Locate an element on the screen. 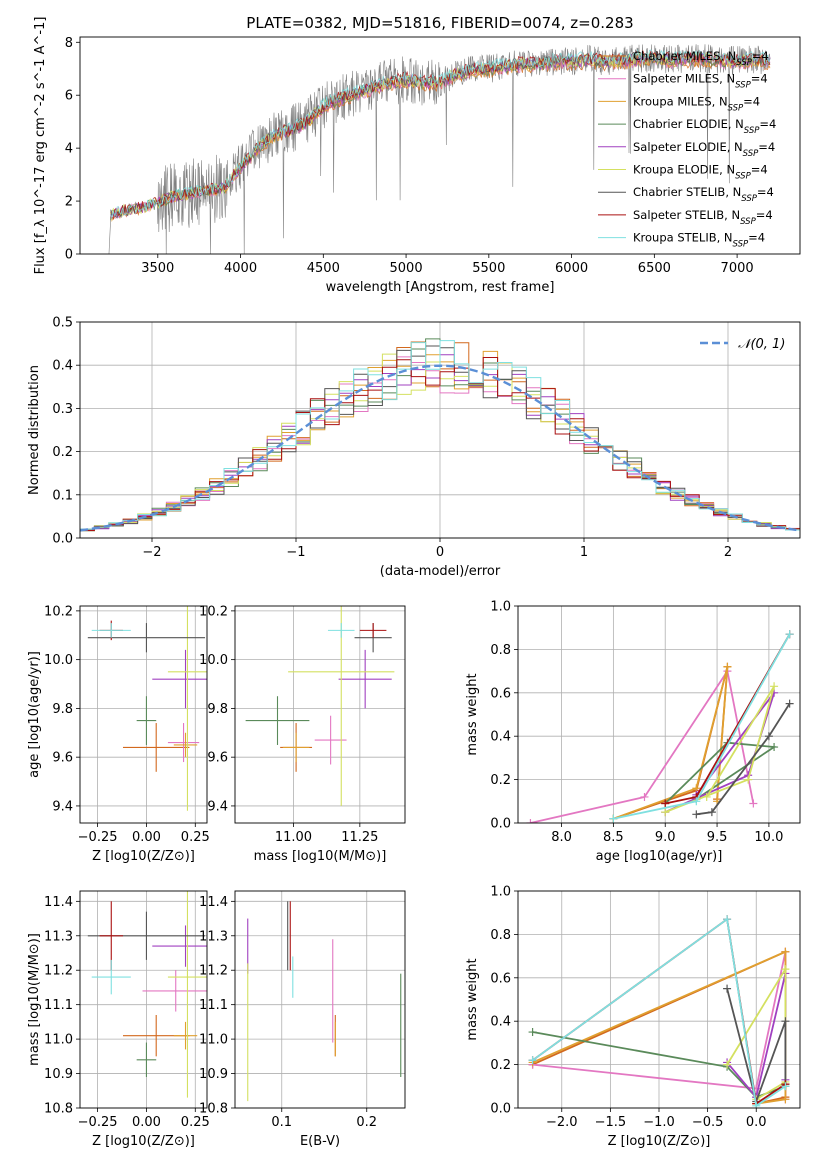 This screenshot has width=819, height=1170. panel-mass-ebv: 0.1 0.2 10.8 10.9 11.0 11.1 11.2 11.3 11.4 E(B-V) is located at coordinates (302, 1019).